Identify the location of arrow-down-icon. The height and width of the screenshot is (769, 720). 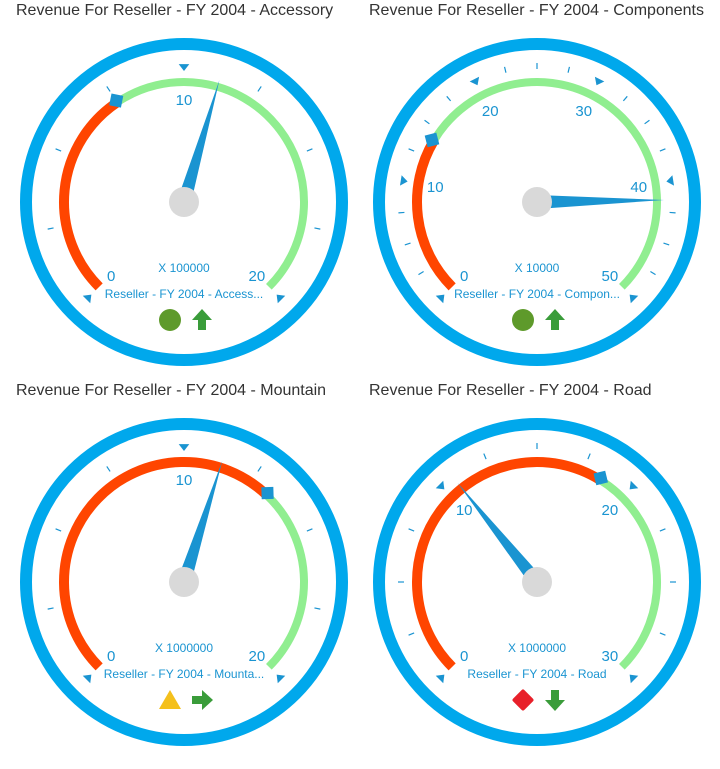
(555, 700).